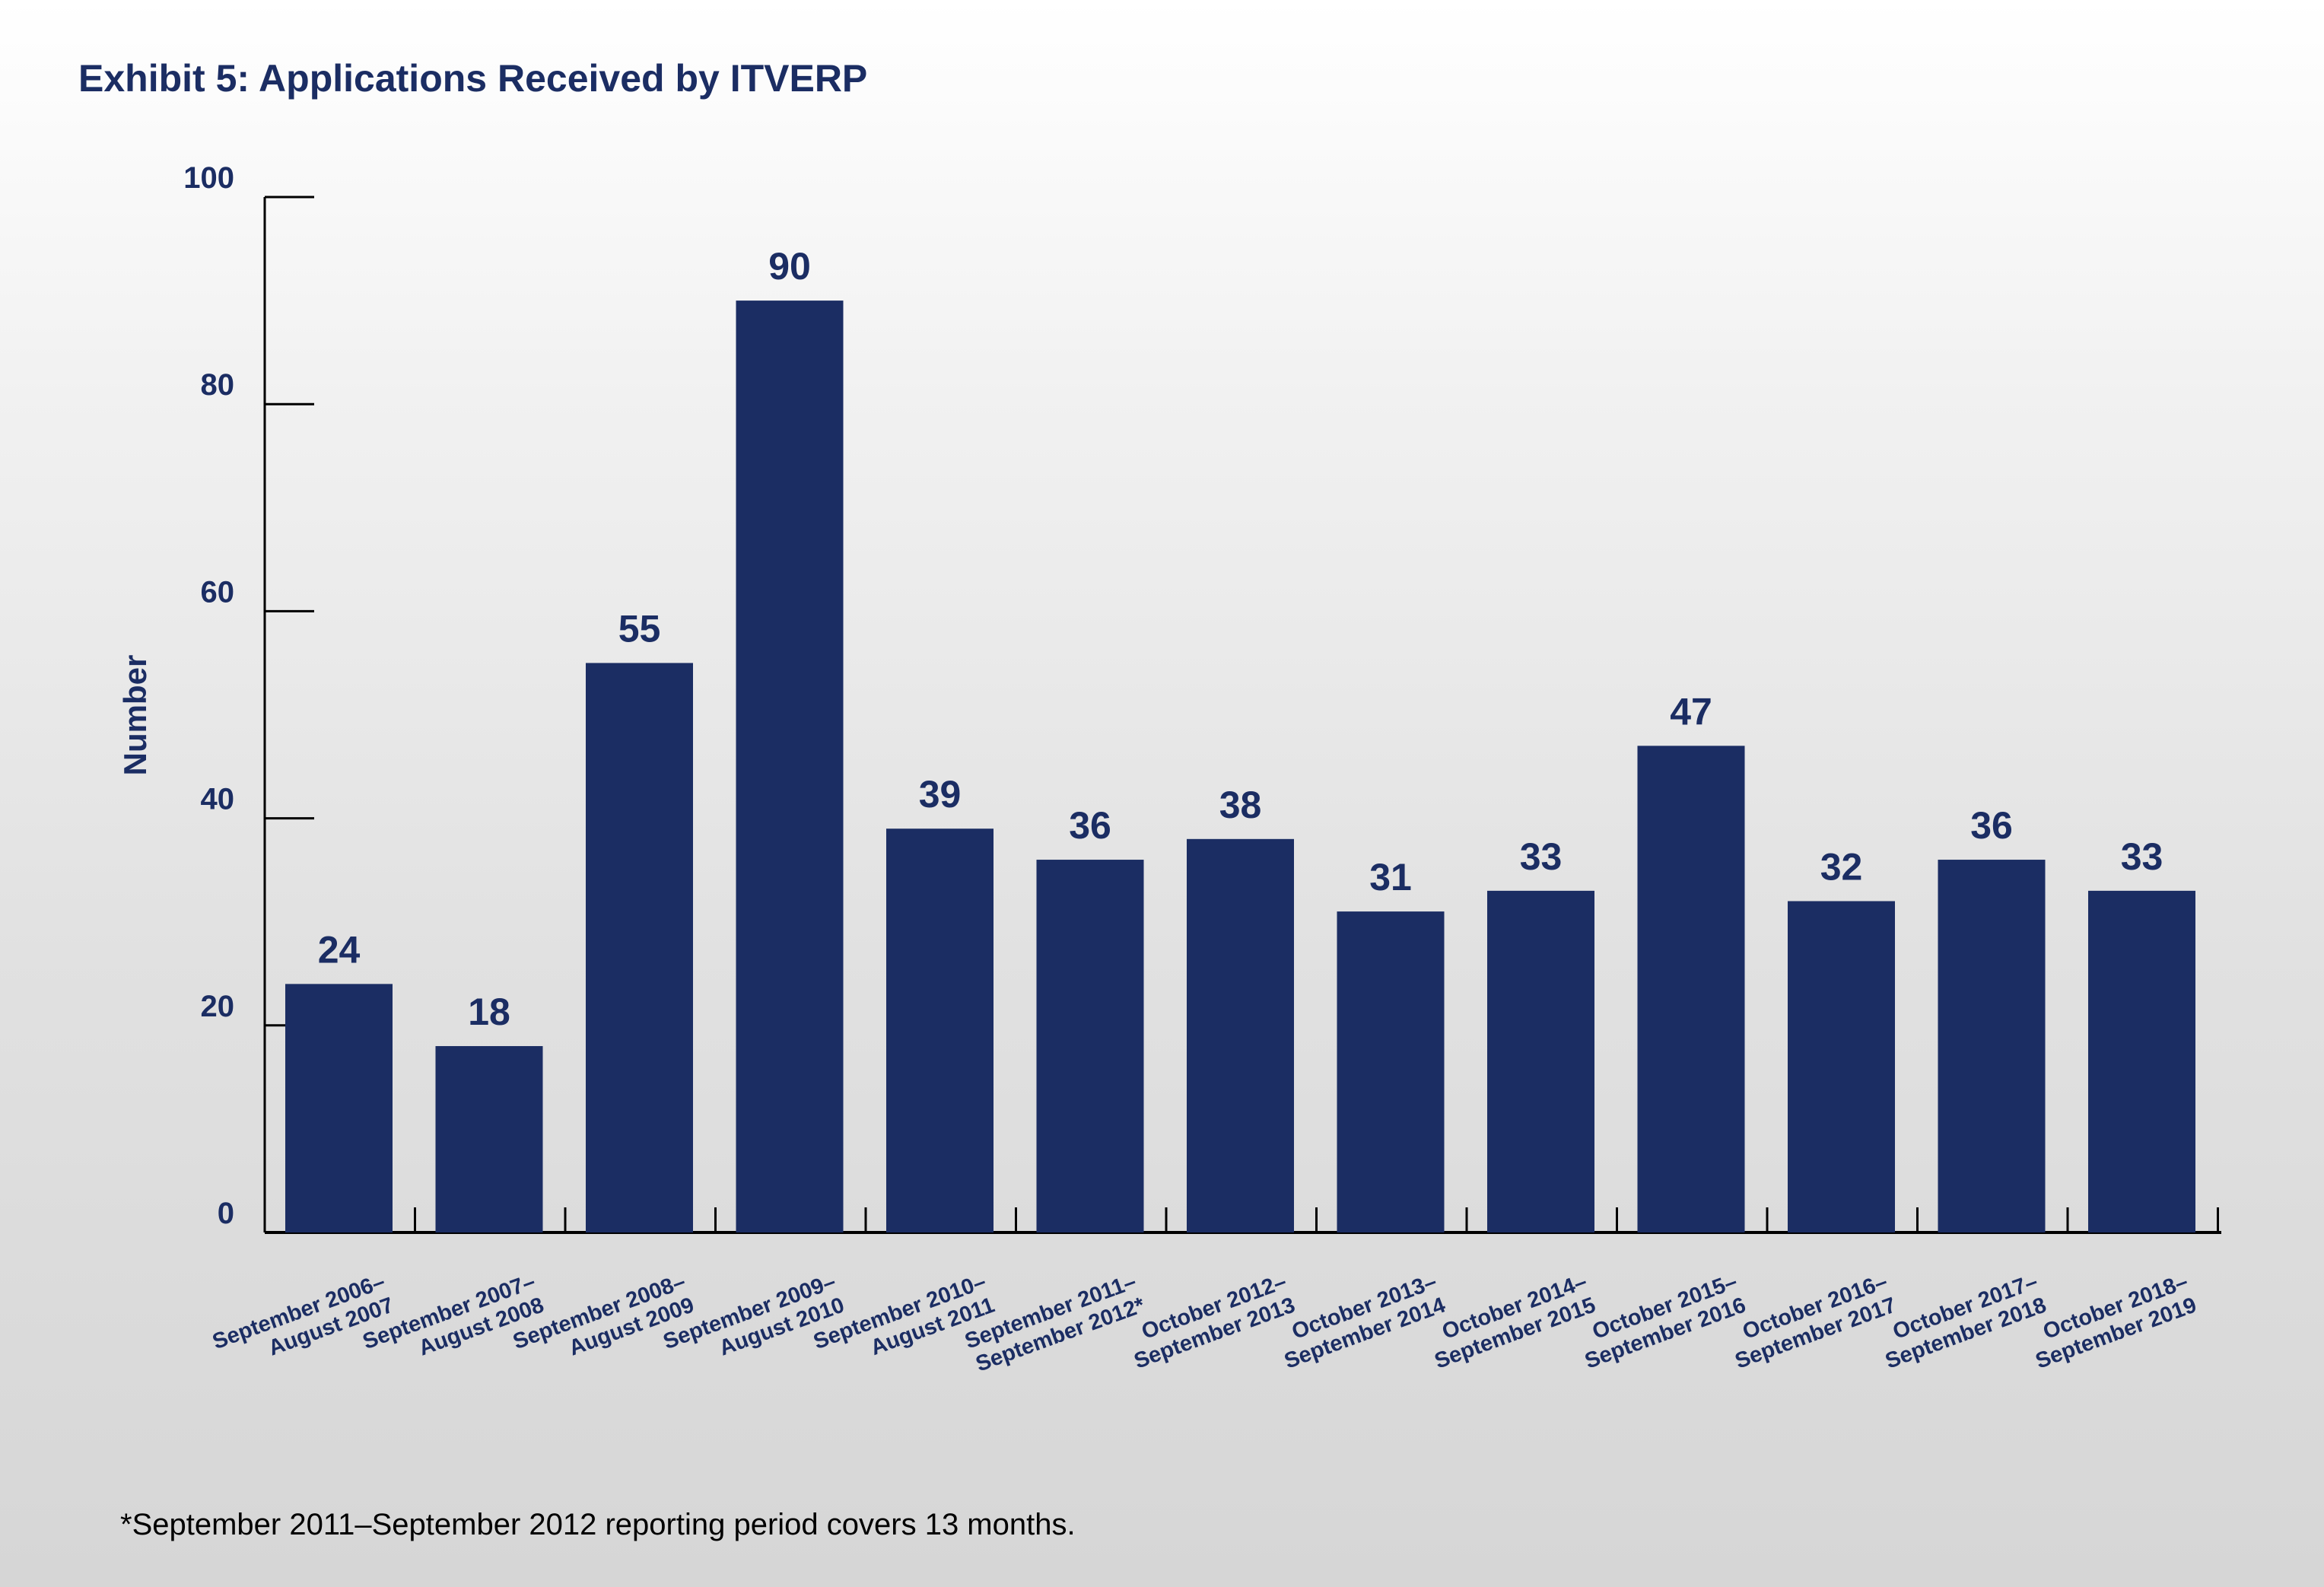 This screenshot has height=1587, width=2324. Describe the element at coordinates (218, 385) in the screenshot. I see `y-tick-label: 80` at that location.